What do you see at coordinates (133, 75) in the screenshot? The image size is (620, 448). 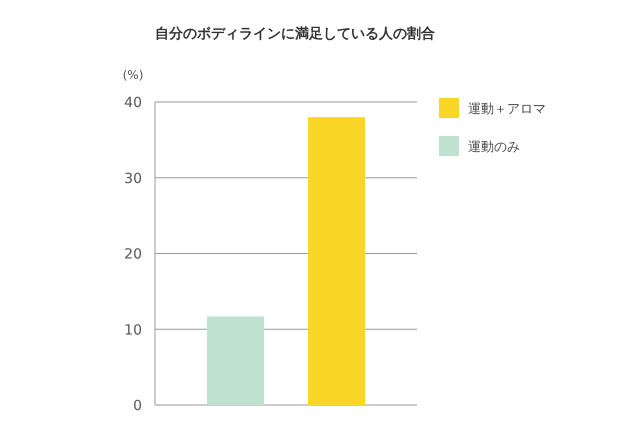 I see `y-axis-title: (%)` at bounding box center [133, 75].